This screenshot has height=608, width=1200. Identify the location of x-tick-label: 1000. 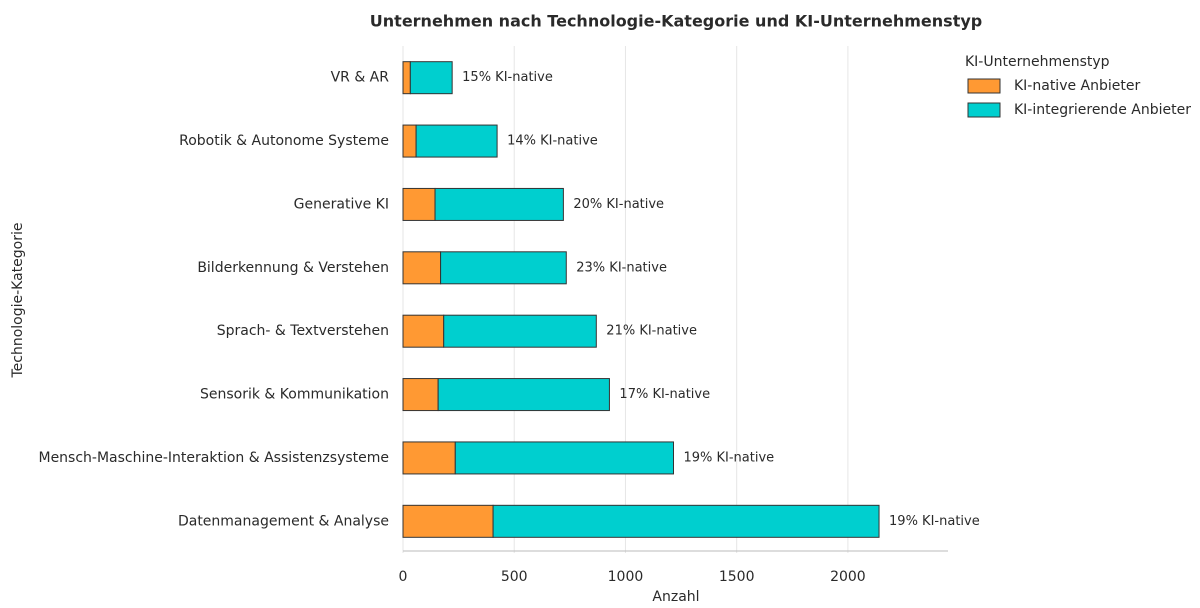
(626, 577).